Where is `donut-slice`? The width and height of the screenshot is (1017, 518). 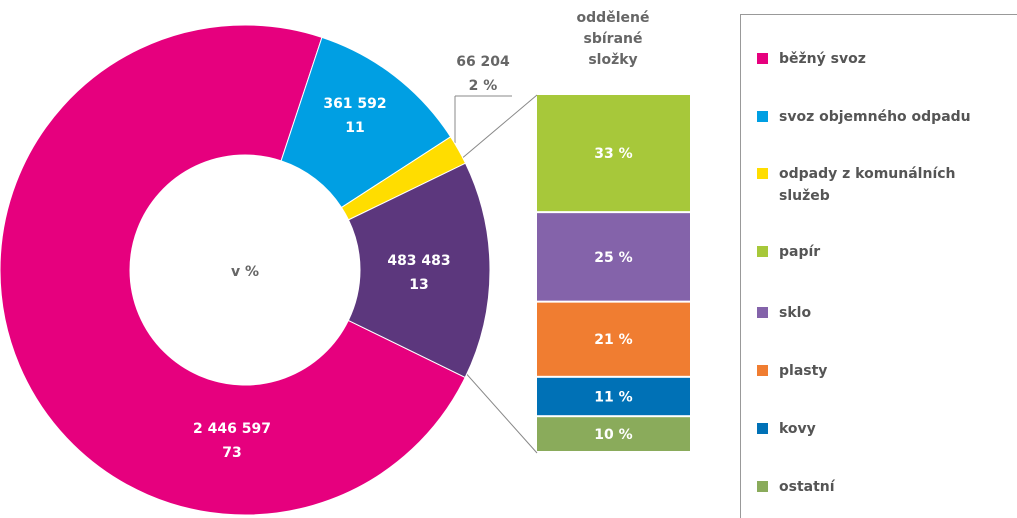 donut-slice is located at coordinates (419, 270).